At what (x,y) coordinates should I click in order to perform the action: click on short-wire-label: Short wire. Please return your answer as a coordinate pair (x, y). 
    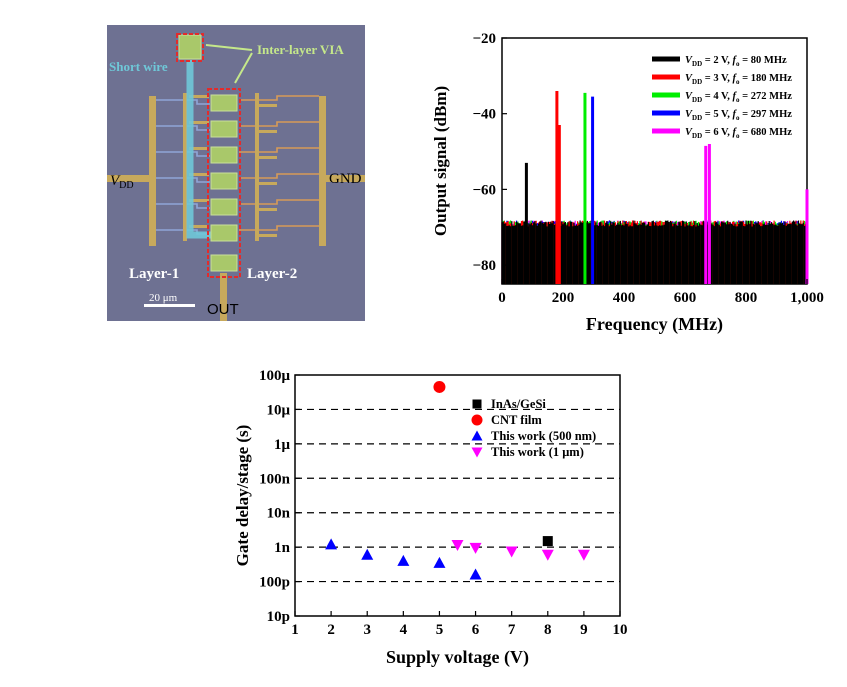
    Looking at the image, I should click on (138, 66).